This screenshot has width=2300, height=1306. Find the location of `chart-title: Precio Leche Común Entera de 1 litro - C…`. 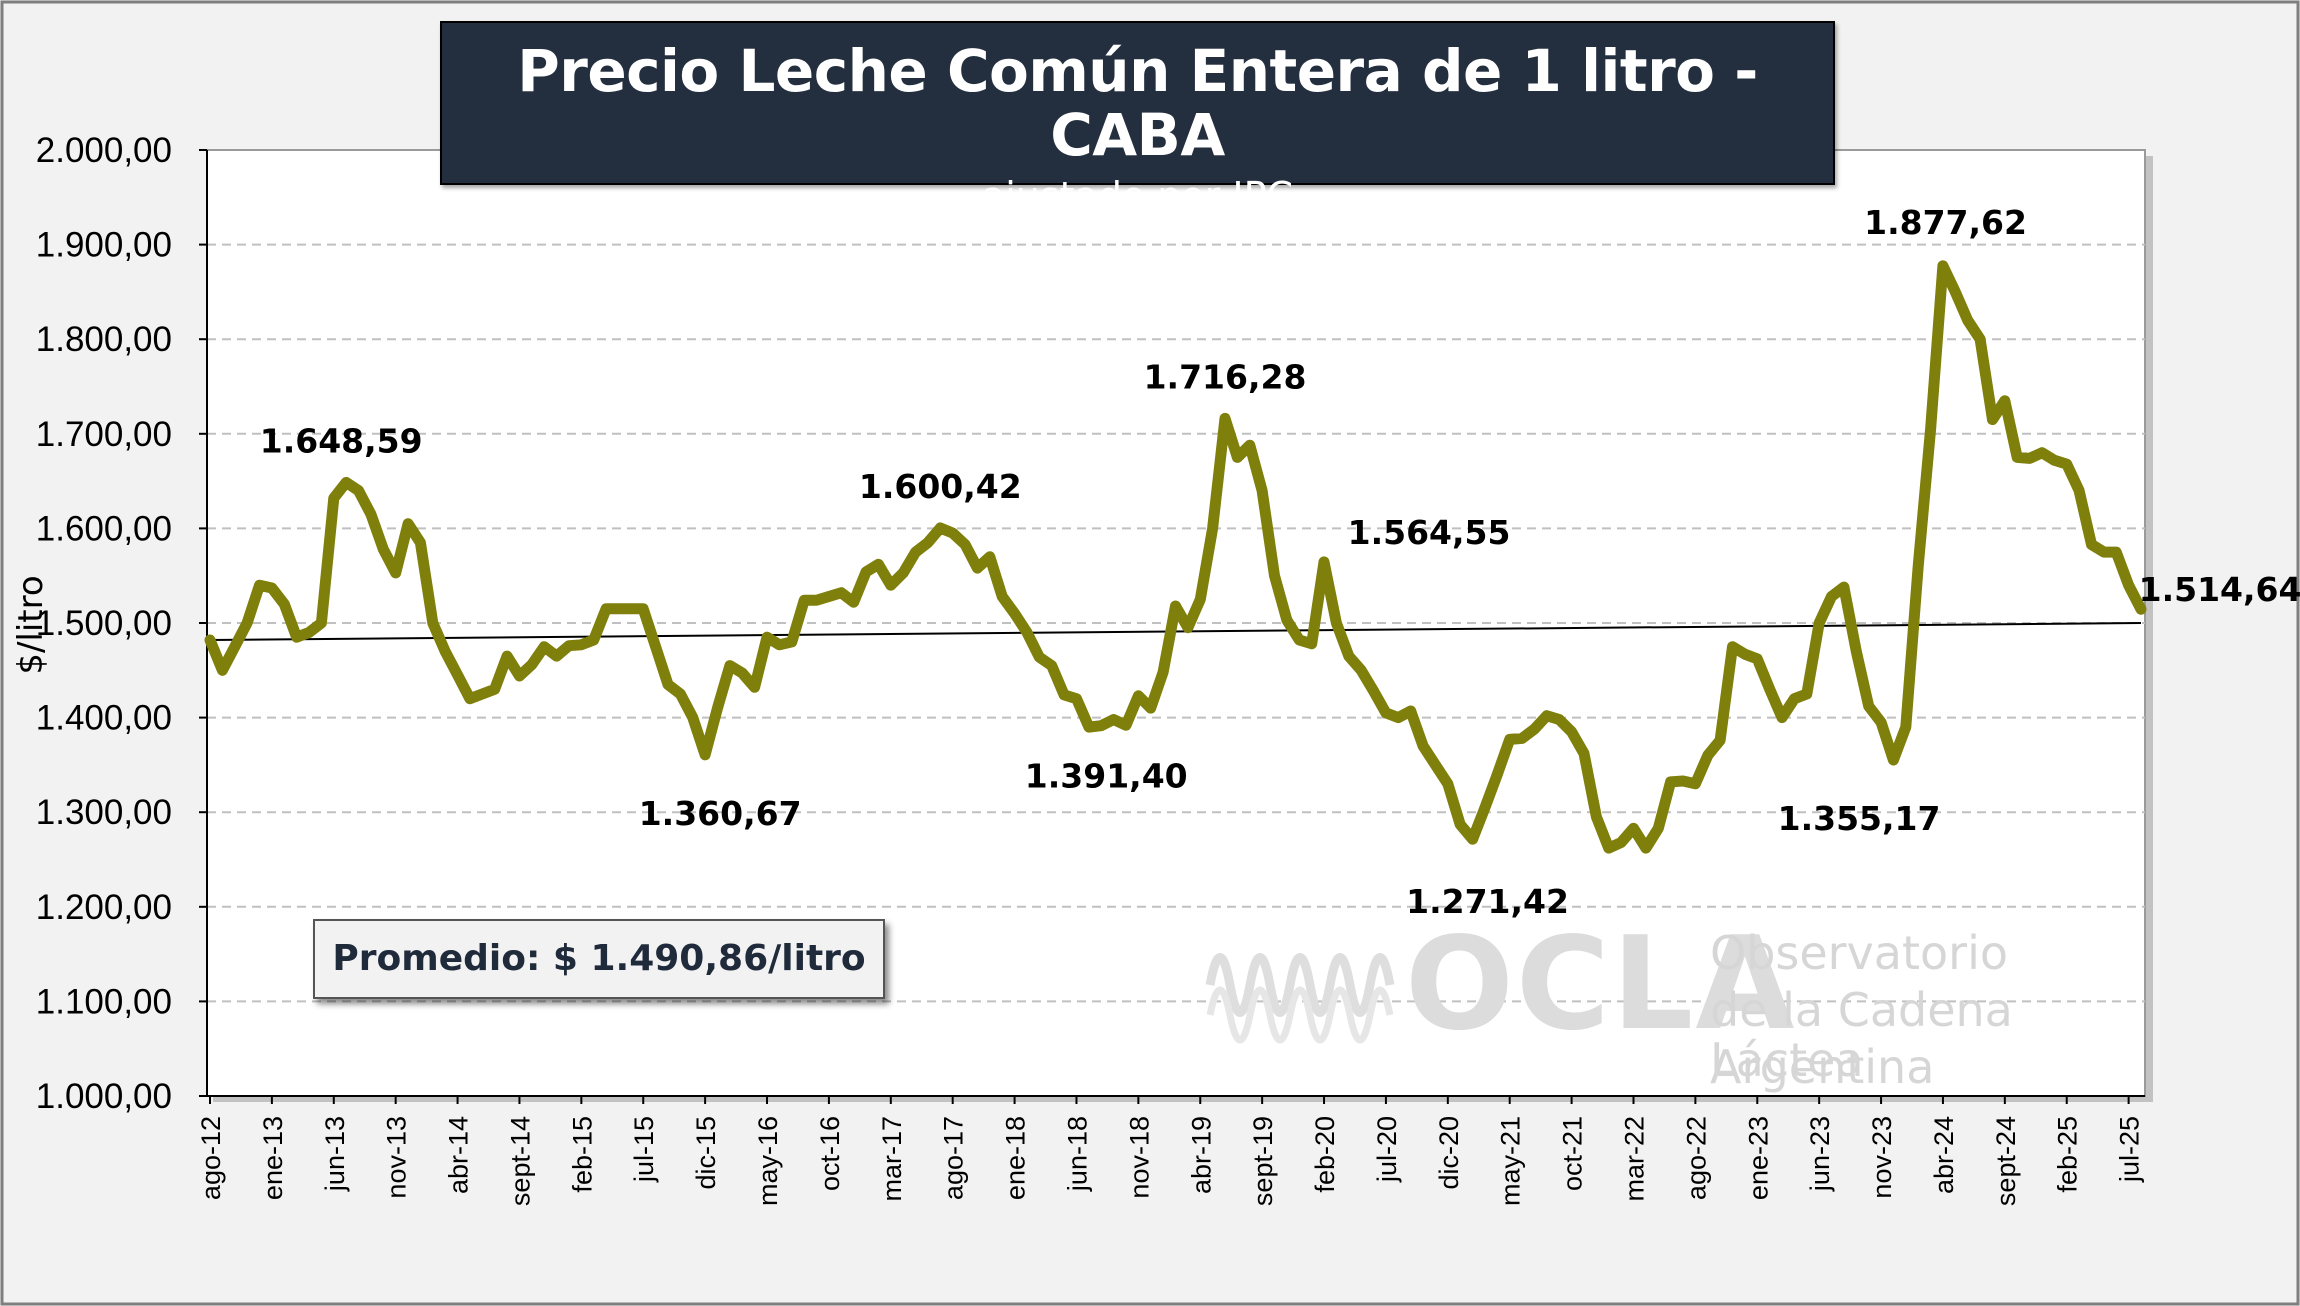

chart-title: Precio Leche Común Entera de 1 litro - C… is located at coordinates (1137, 103).